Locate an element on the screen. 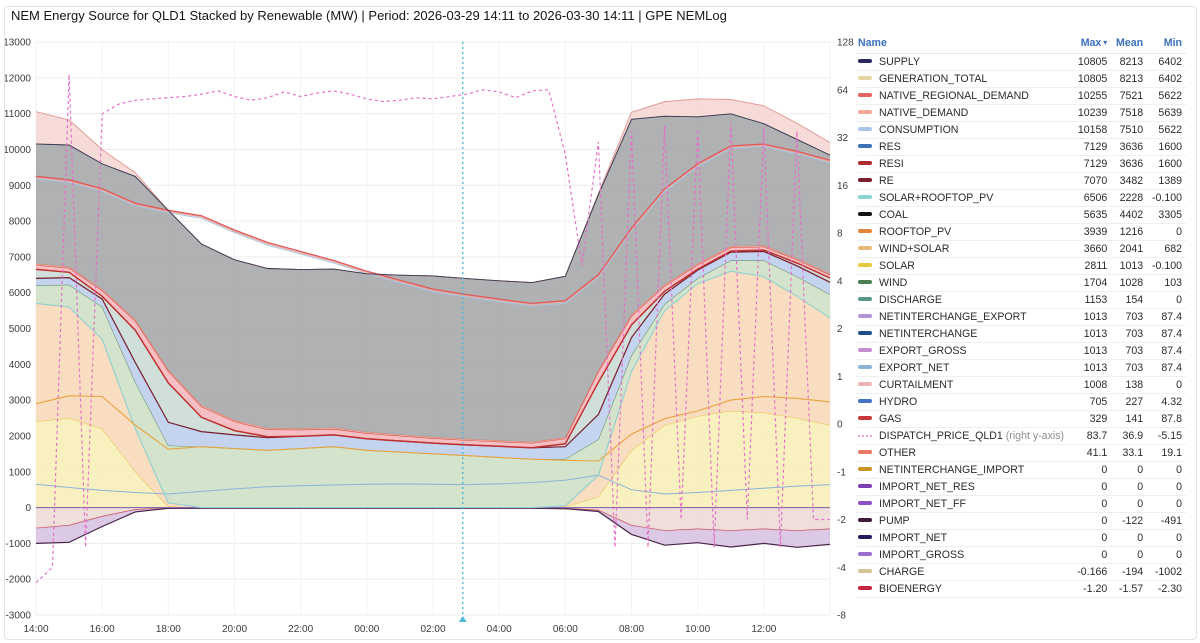  right-axis-tick-label: 64 is located at coordinates (843, 90).